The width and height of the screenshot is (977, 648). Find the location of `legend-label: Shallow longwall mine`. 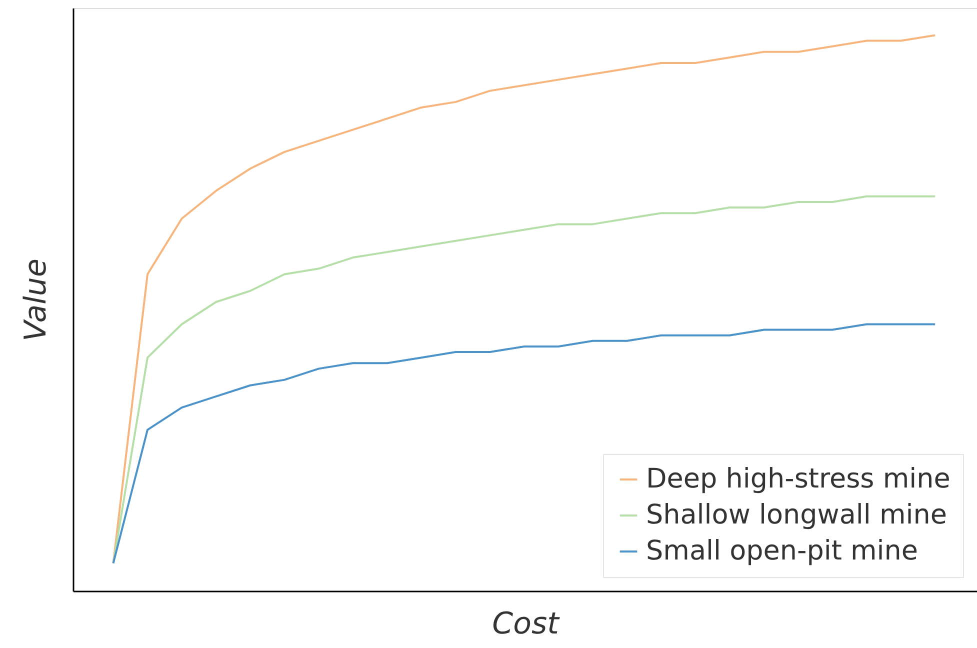

legend-label: Shallow longwall mine is located at coordinates (796, 515).